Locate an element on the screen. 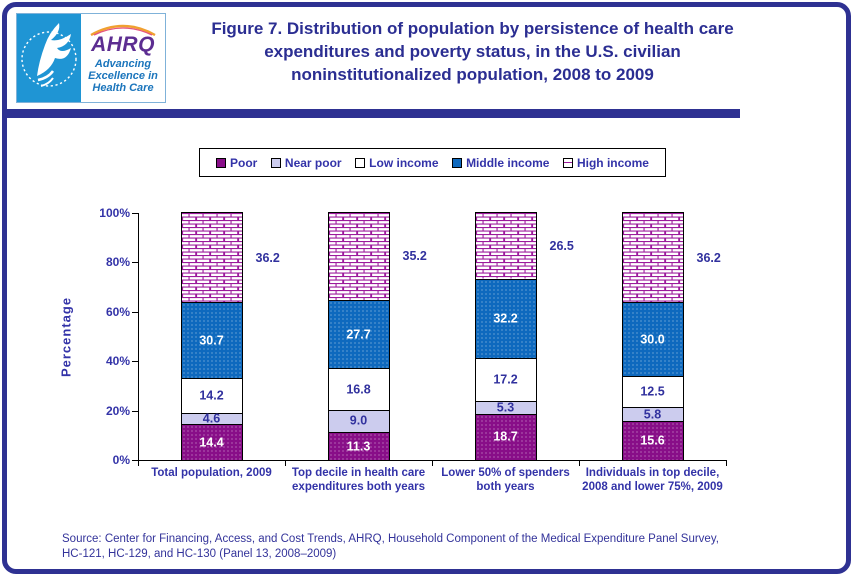  y-tick-label: 20% is located at coordinates (117, 410).